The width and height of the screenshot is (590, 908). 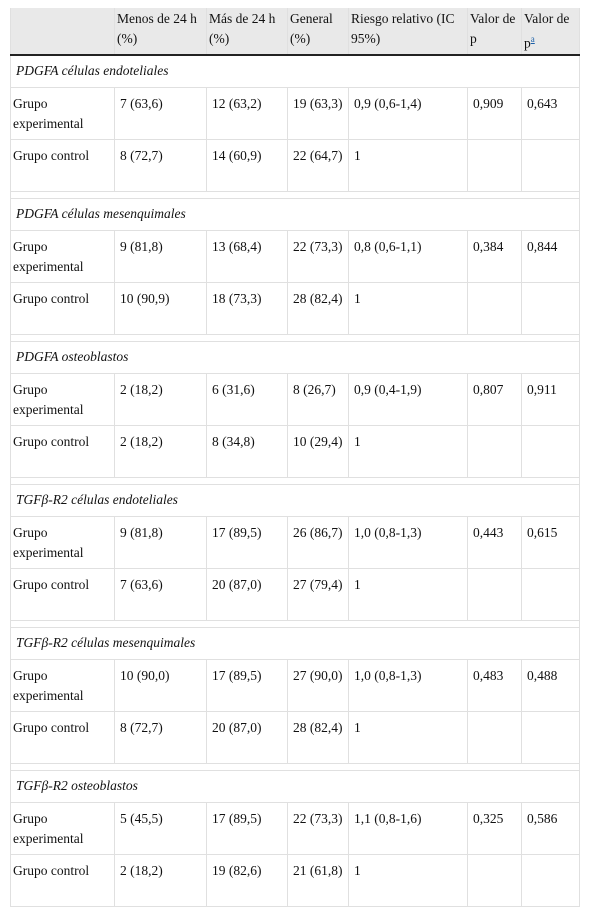 What do you see at coordinates (318, 685) in the screenshot?
I see `cell: 27 (90,0)` at bounding box center [318, 685].